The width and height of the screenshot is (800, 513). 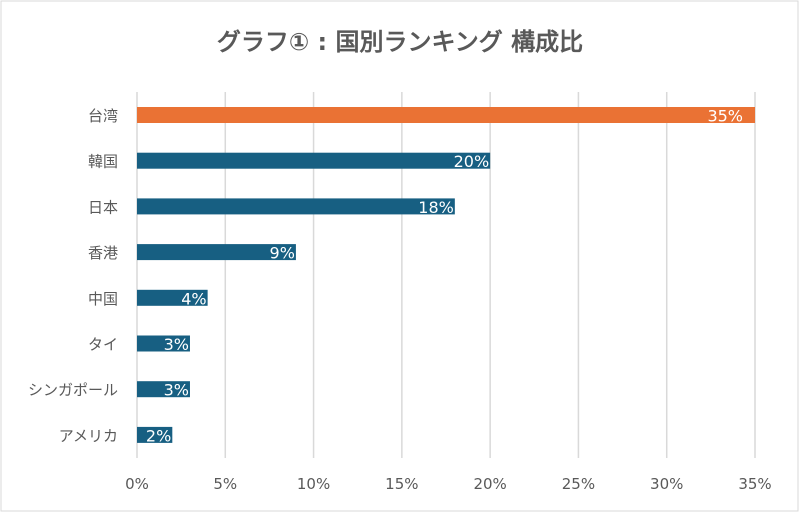 I want to click on data-label: 20%, so click(x=472, y=161).